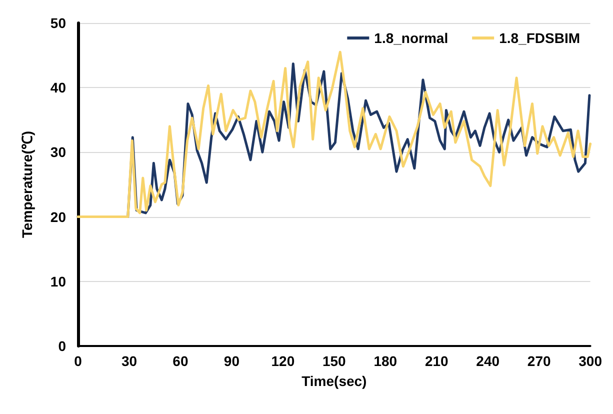  I want to click on x-tick-label: 90, so click(232, 361).